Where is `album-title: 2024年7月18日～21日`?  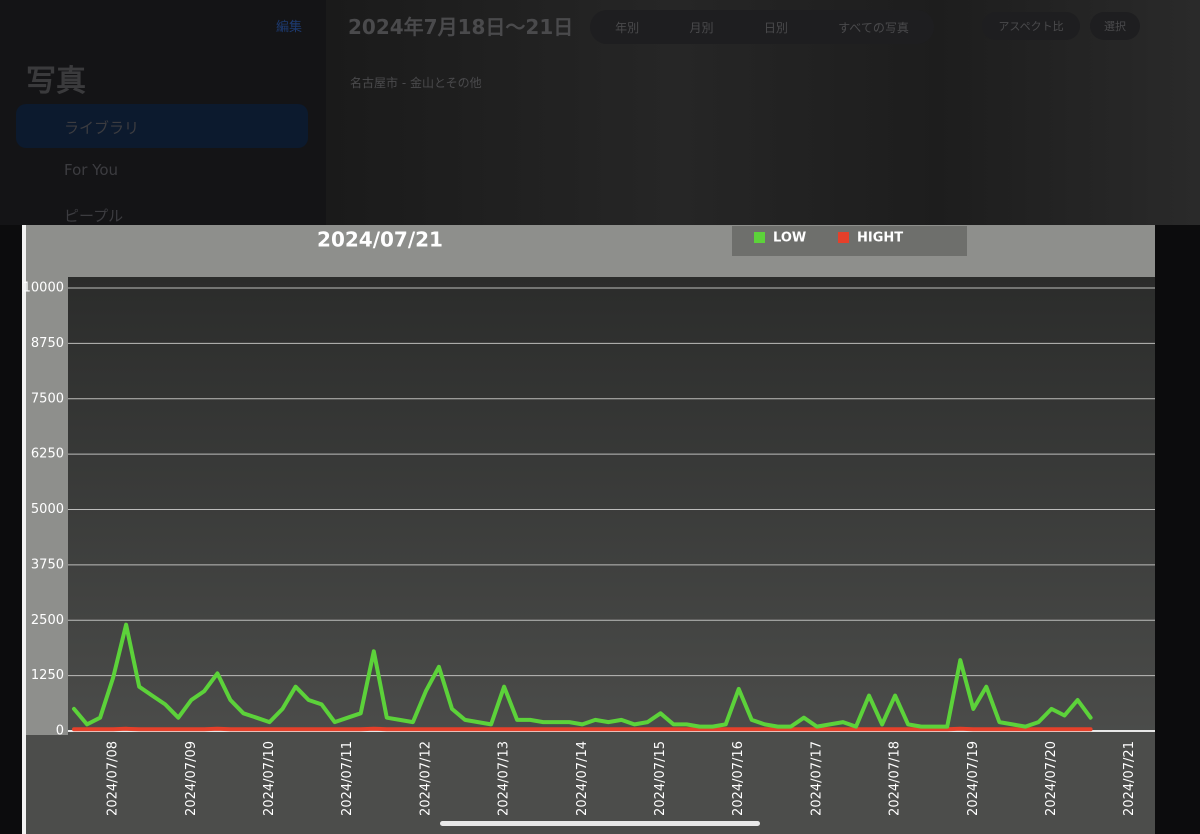 album-title: 2024年7月18日～21日 is located at coordinates (461, 27).